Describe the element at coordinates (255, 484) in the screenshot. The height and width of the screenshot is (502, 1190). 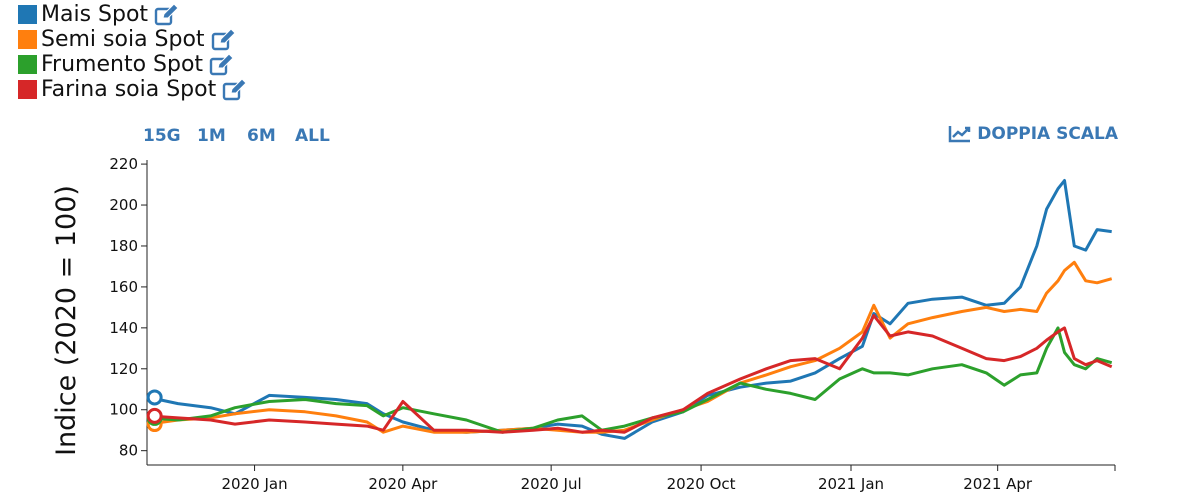
I see `x-tick-label: 2020 Jan` at that location.